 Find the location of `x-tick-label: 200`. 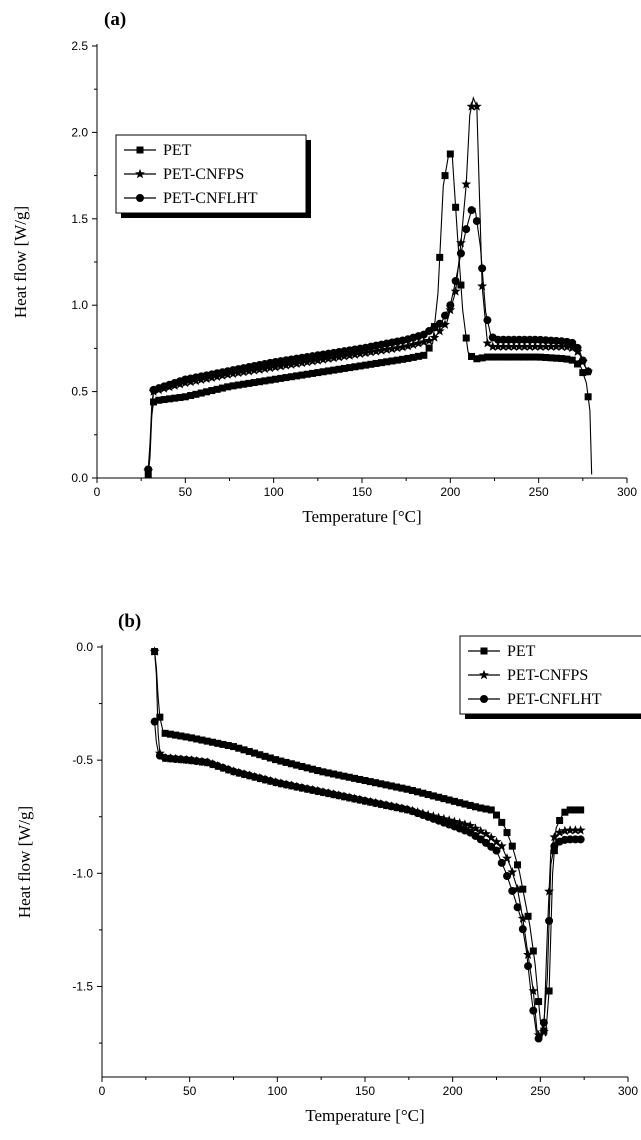

x-tick-label: 200 is located at coordinates (450, 492).